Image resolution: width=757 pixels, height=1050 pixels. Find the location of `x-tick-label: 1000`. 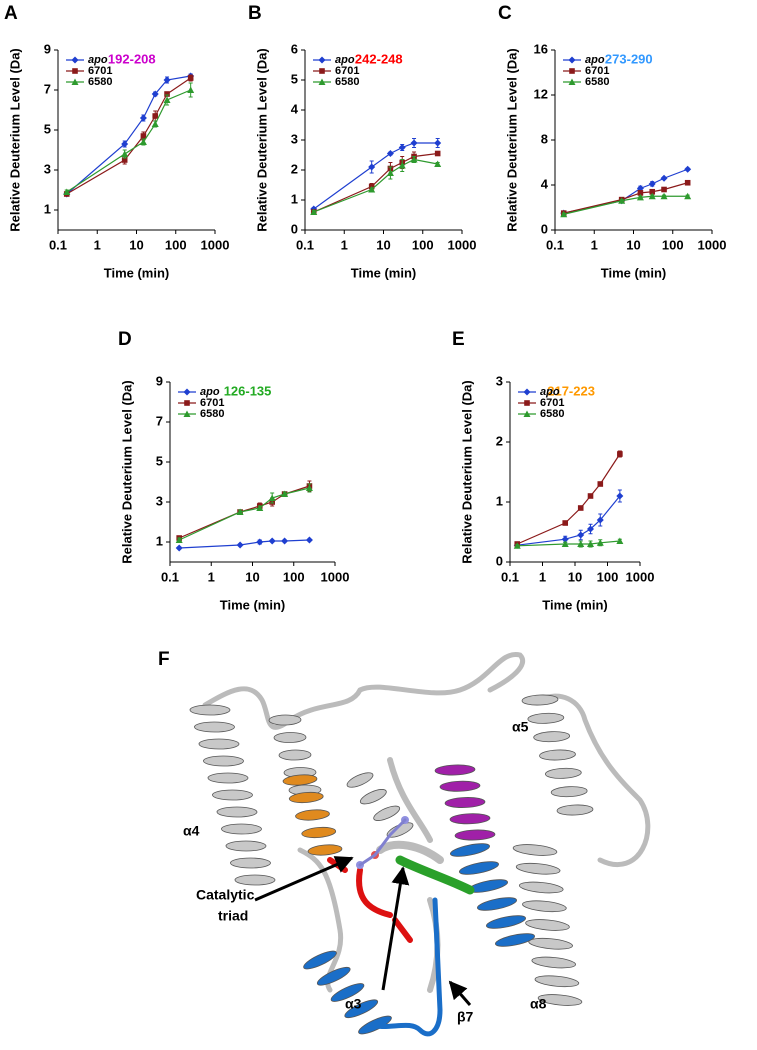

x-tick-label: 1000 is located at coordinates (462, 244).